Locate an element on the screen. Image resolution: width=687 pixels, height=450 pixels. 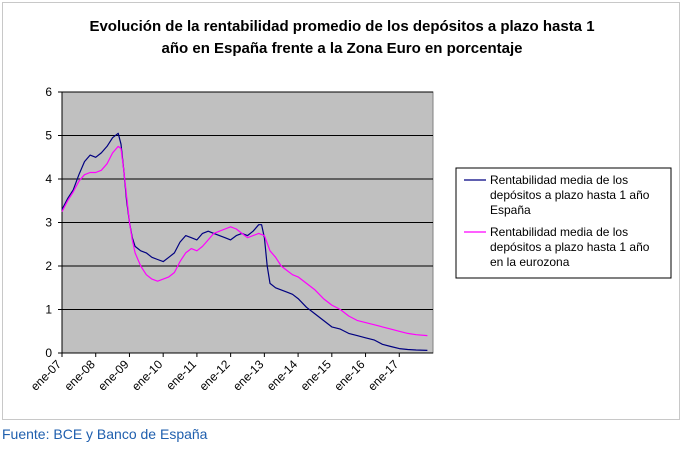
x-tick-label: ene-12 is located at coordinates (214, 375).